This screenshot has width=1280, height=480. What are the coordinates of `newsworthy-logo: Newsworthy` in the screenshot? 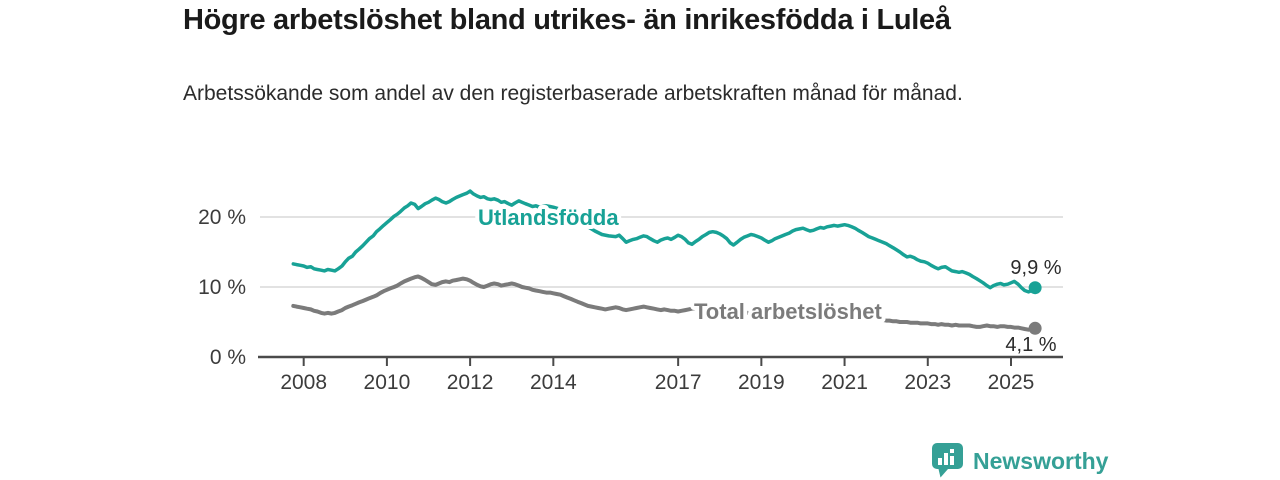 It's located at (1020, 460).